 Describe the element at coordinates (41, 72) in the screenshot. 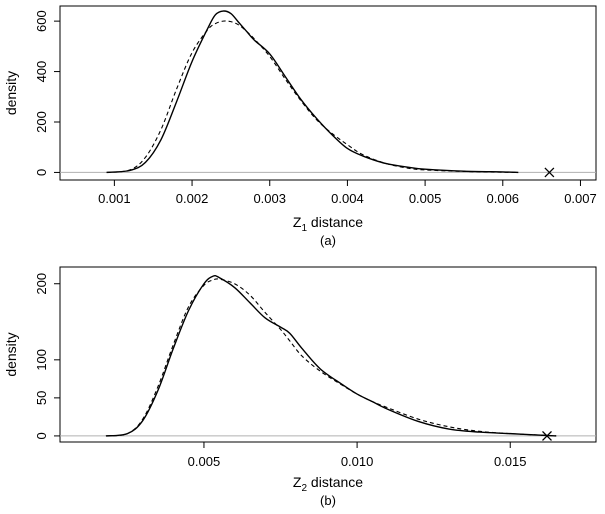

I see `y-tick-label: 400` at that location.